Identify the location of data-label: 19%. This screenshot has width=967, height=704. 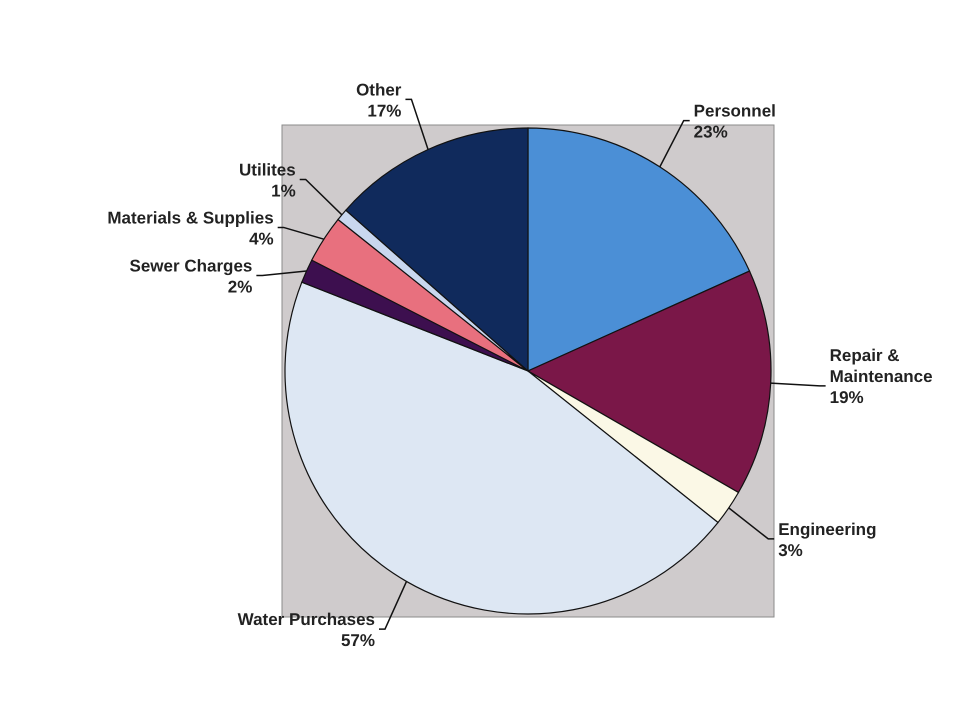
(847, 397).